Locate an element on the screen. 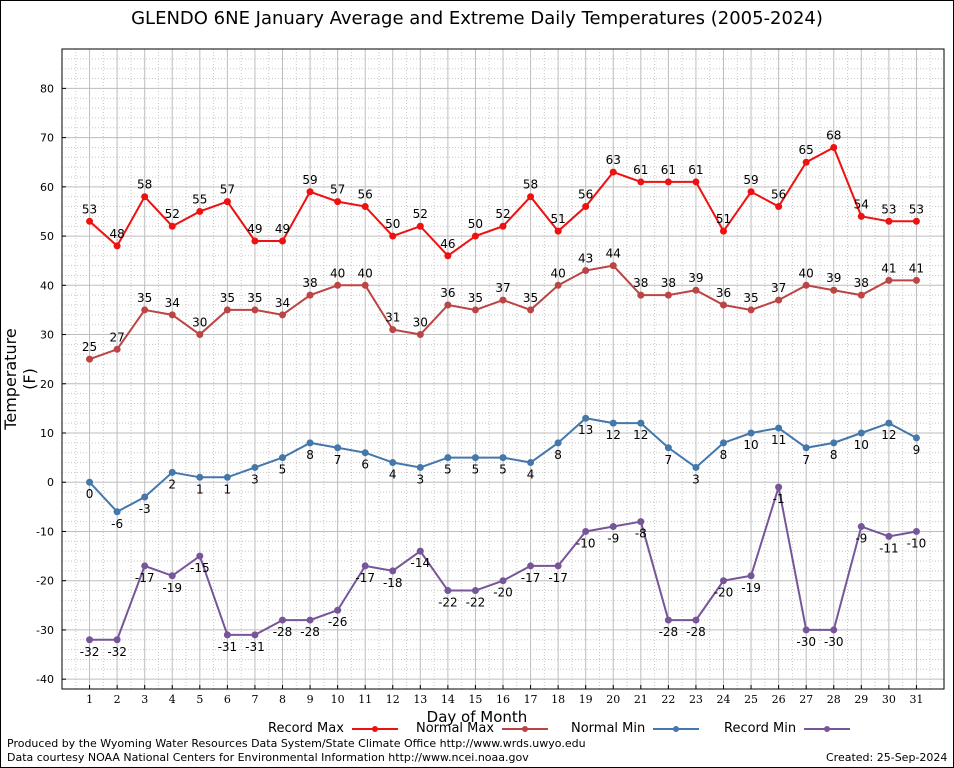 The height and width of the screenshot is (768, 954). x-tick-label: 23 is located at coordinates (696, 699).